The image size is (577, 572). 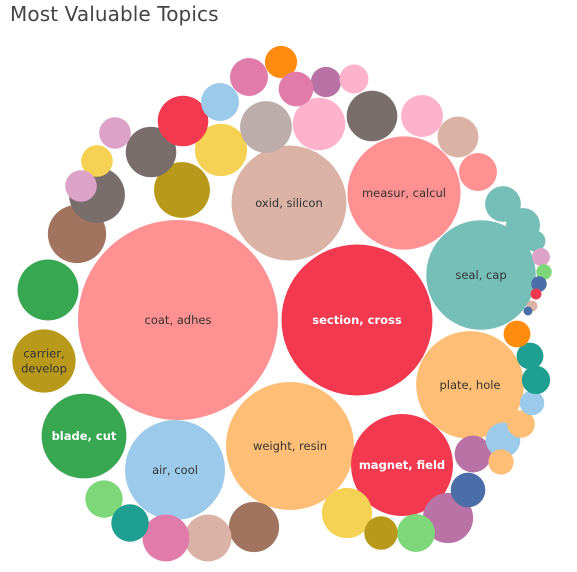 I want to click on bubble-label: section, cross, so click(x=357, y=320).